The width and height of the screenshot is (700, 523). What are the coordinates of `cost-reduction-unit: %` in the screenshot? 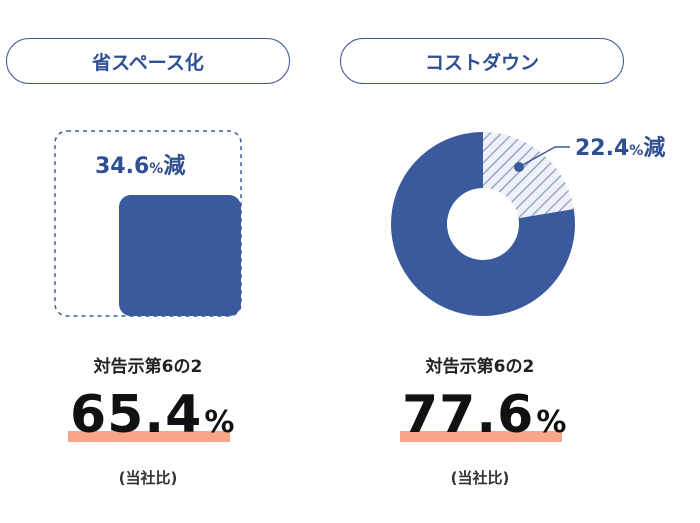 It's located at (636, 151).